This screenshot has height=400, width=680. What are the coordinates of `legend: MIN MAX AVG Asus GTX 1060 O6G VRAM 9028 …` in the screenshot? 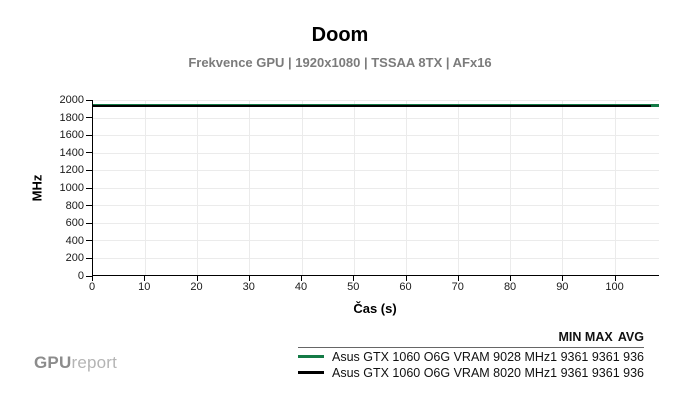 It's located at (471, 355).